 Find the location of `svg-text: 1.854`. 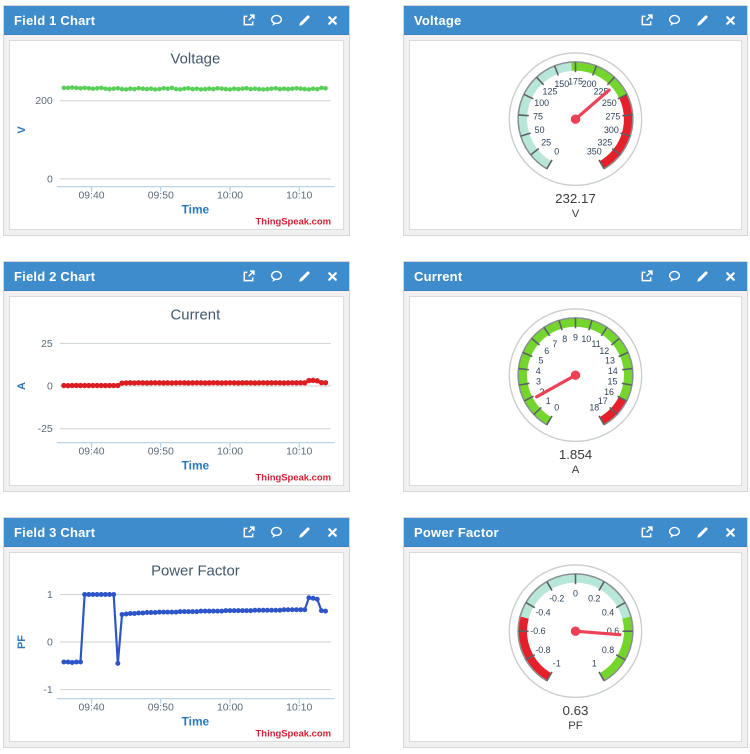

svg-text: 1.854 is located at coordinates (576, 454).